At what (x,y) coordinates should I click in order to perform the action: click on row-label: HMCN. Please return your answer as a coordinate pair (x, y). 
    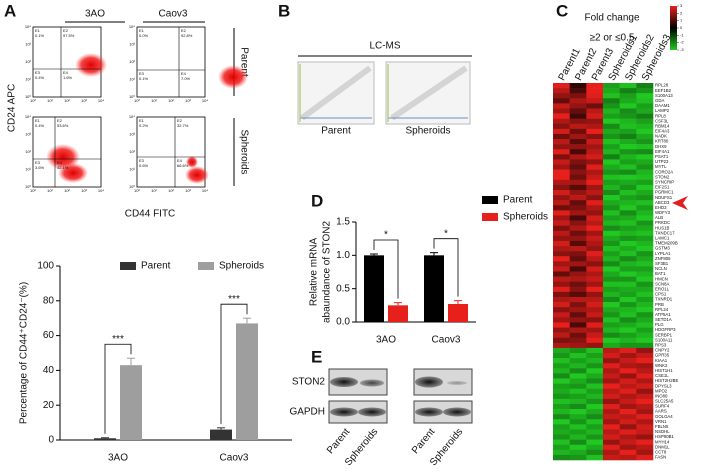
    Looking at the image, I should click on (661, 278).